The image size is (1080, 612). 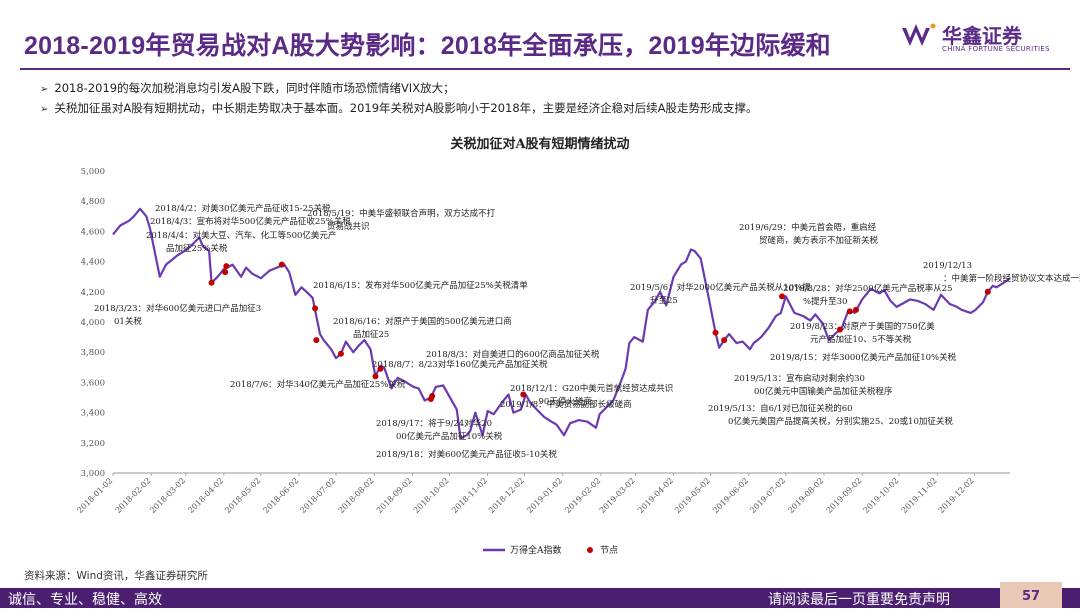 What do you see at coordinates (881, 495) in the screenshot?
I see `x-tick-label: 2019-10-02` at bounding box center [881, 495].